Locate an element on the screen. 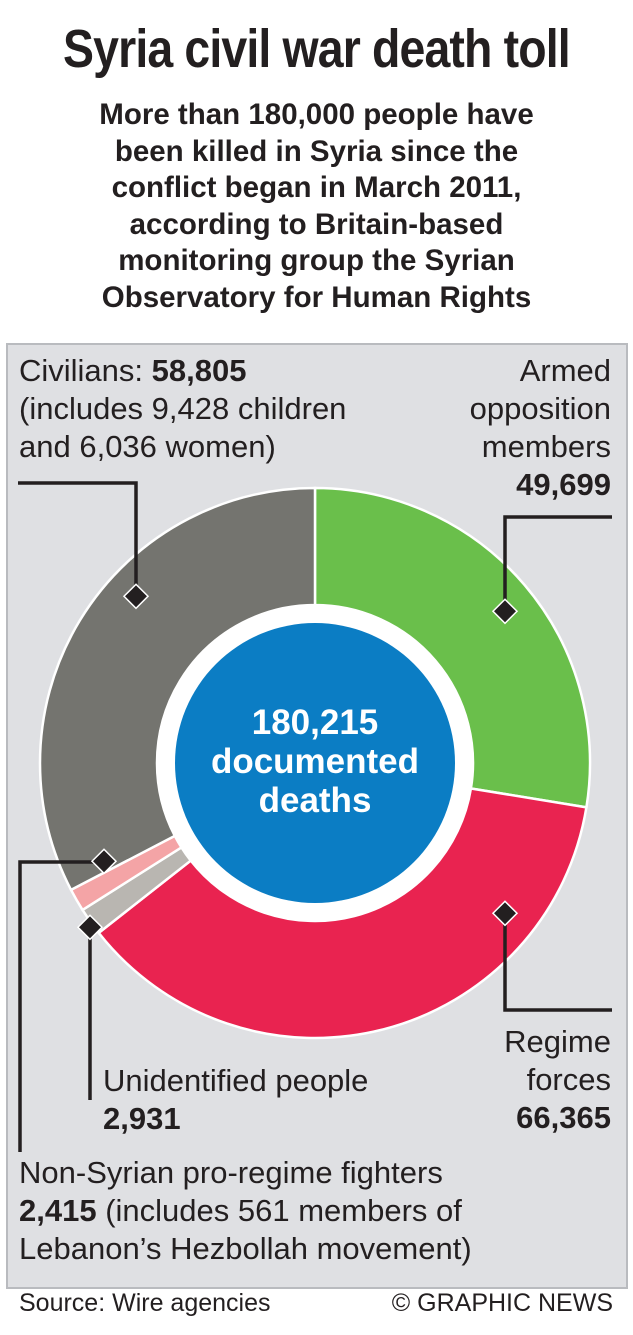  subtitle-line: monitoring group the Syrian is located at coordinates (316, 260).